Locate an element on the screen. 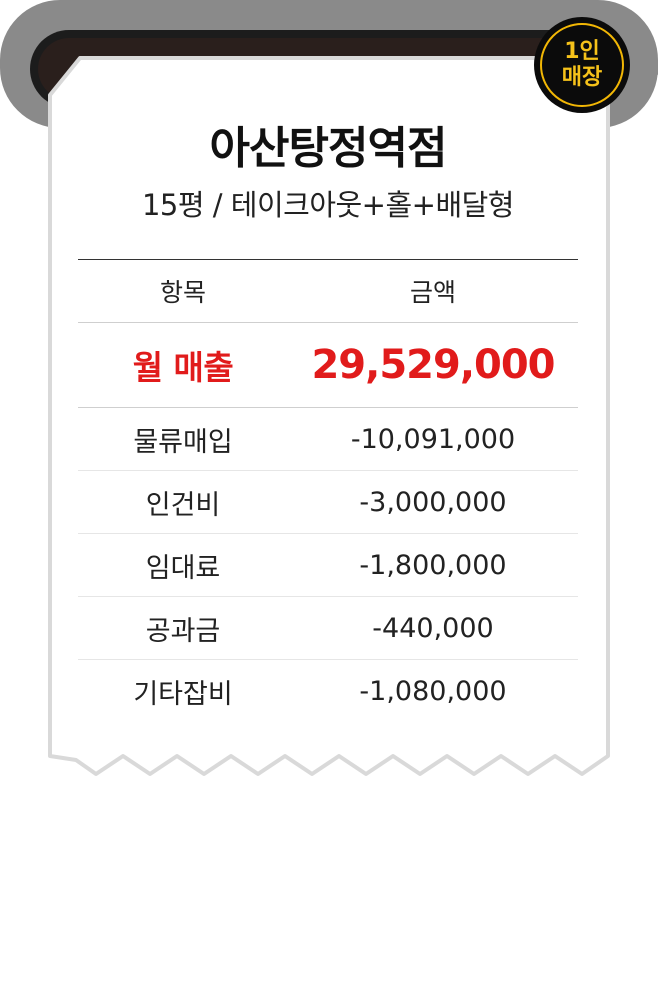  store-subtitle: 15평 / 테이크아웃+홀+배달형 is located at coordinates (328, 205).